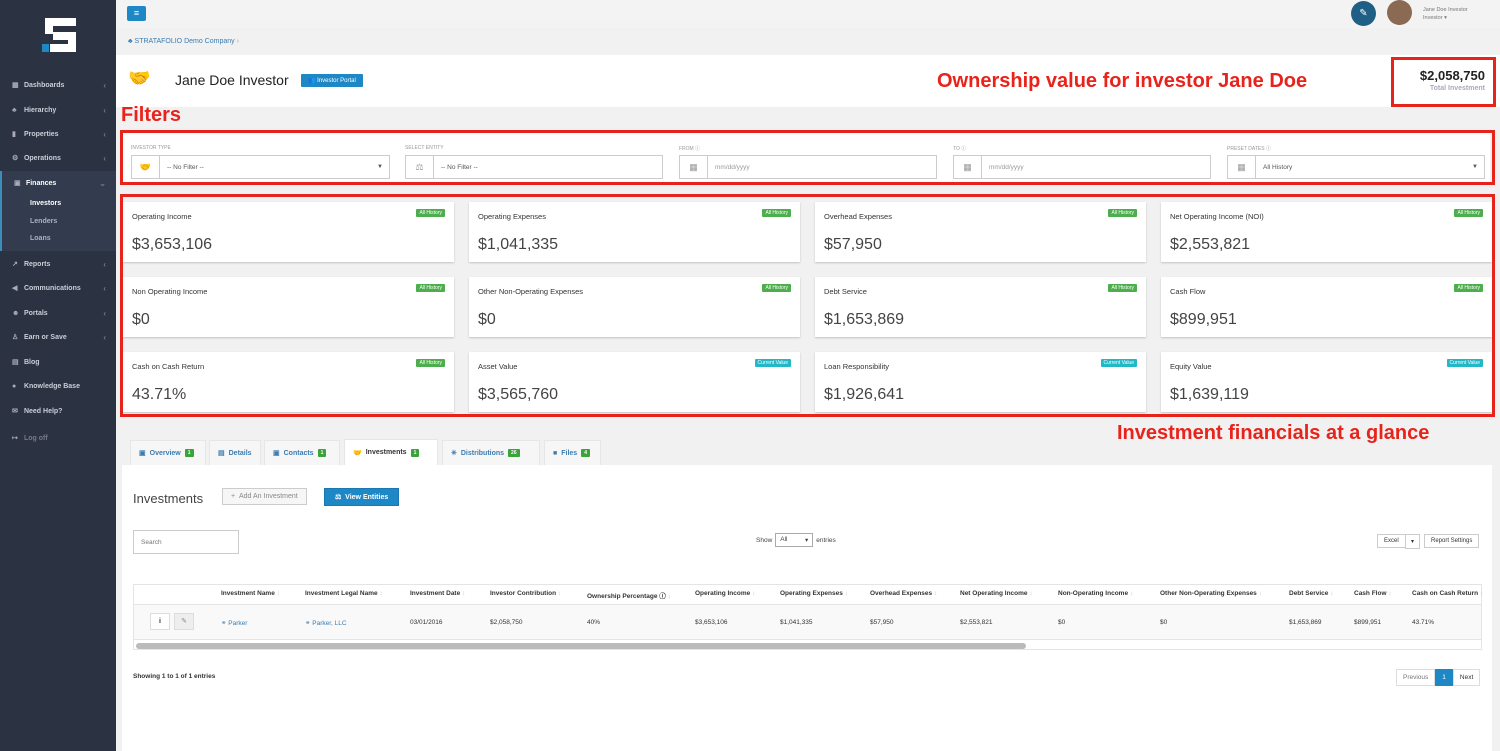  What do you see at coordinates (1373, 593) in the screenshot?
I see `column-header: Cash Flow ↕` at bounding box center [1373, 593].